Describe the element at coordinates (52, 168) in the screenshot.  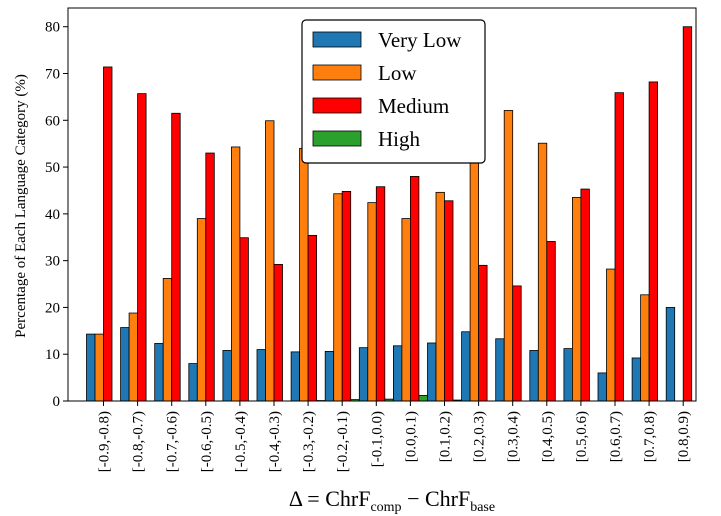
I see `y-tick-label: 50` at that location.